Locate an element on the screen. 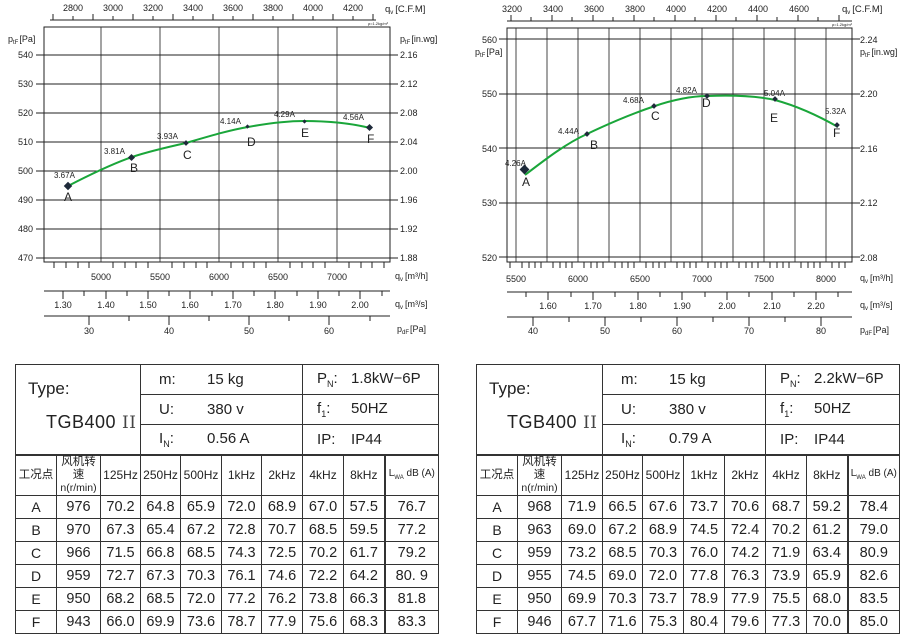  header-lwa: LWA dB (A) is located at coordinates (411, 475).